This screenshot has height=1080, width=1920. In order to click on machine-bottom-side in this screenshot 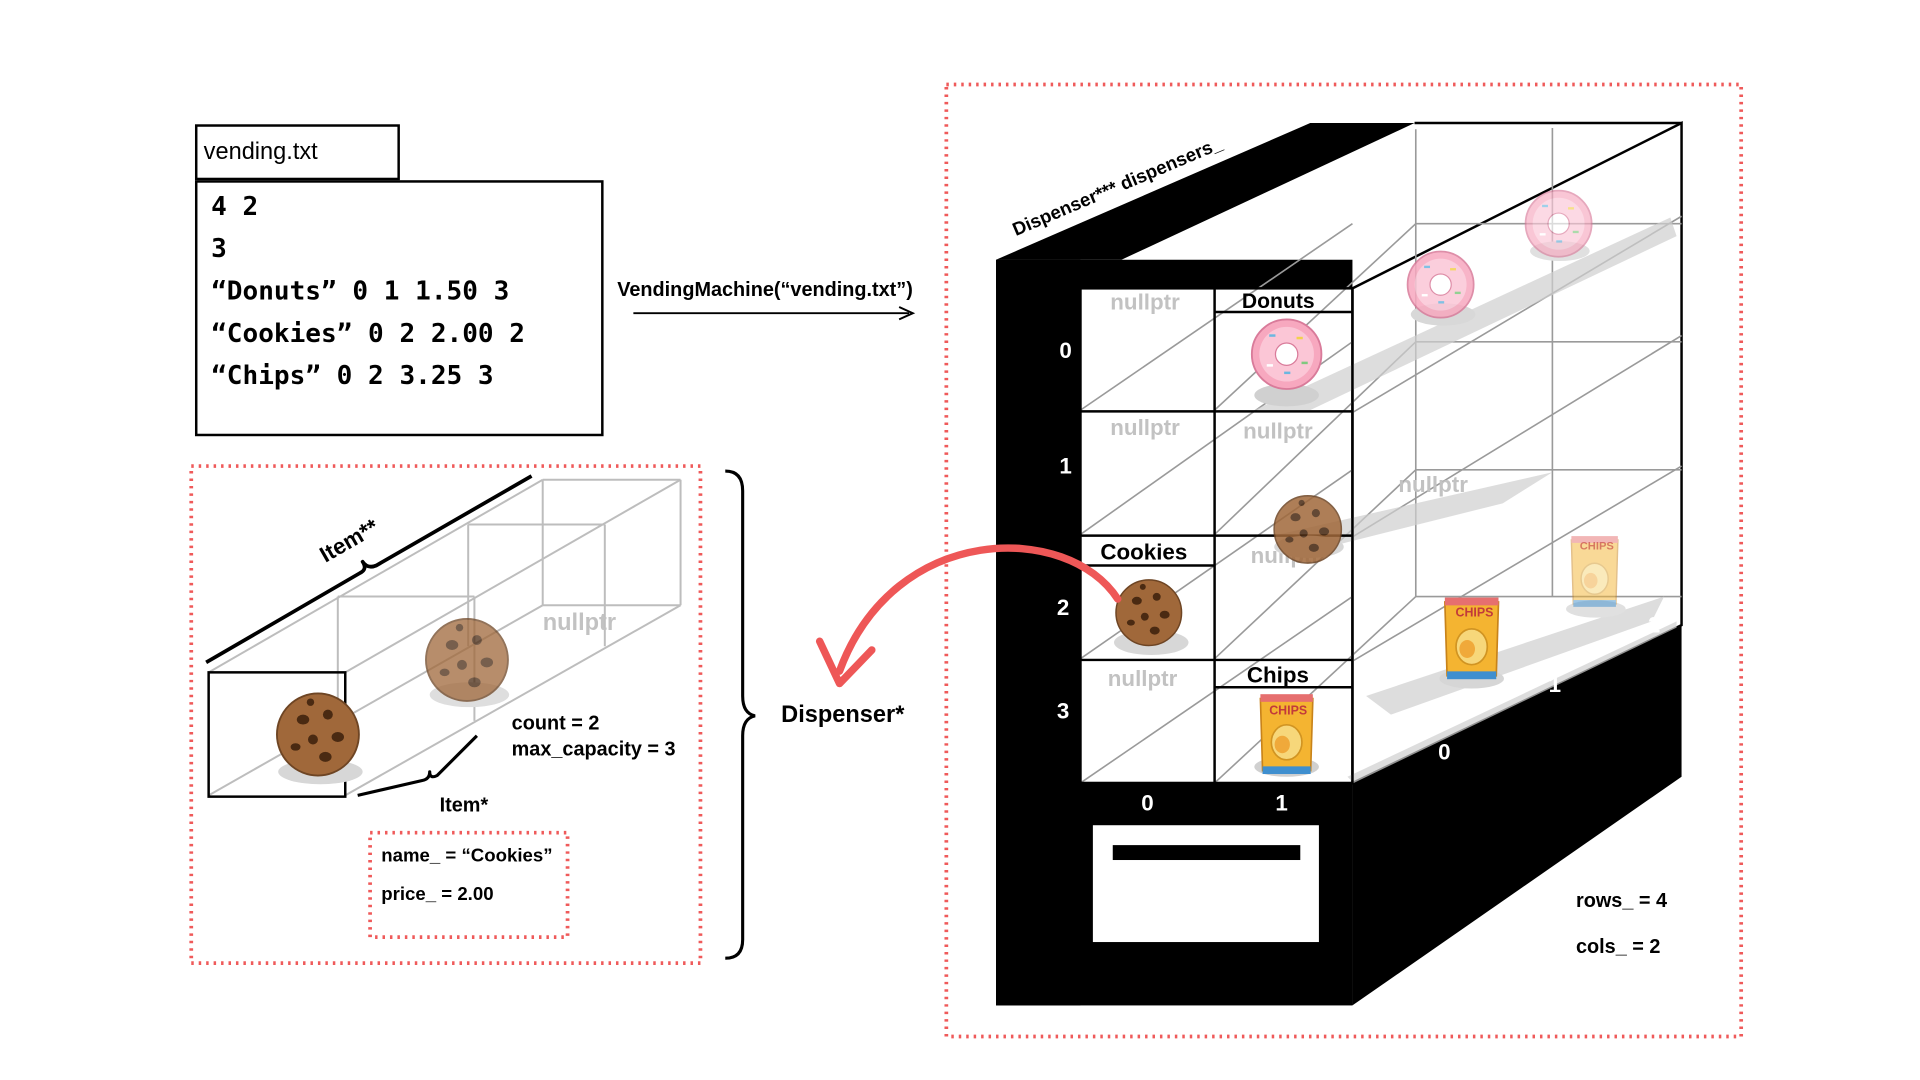, I will do `click(1517, 815)`.